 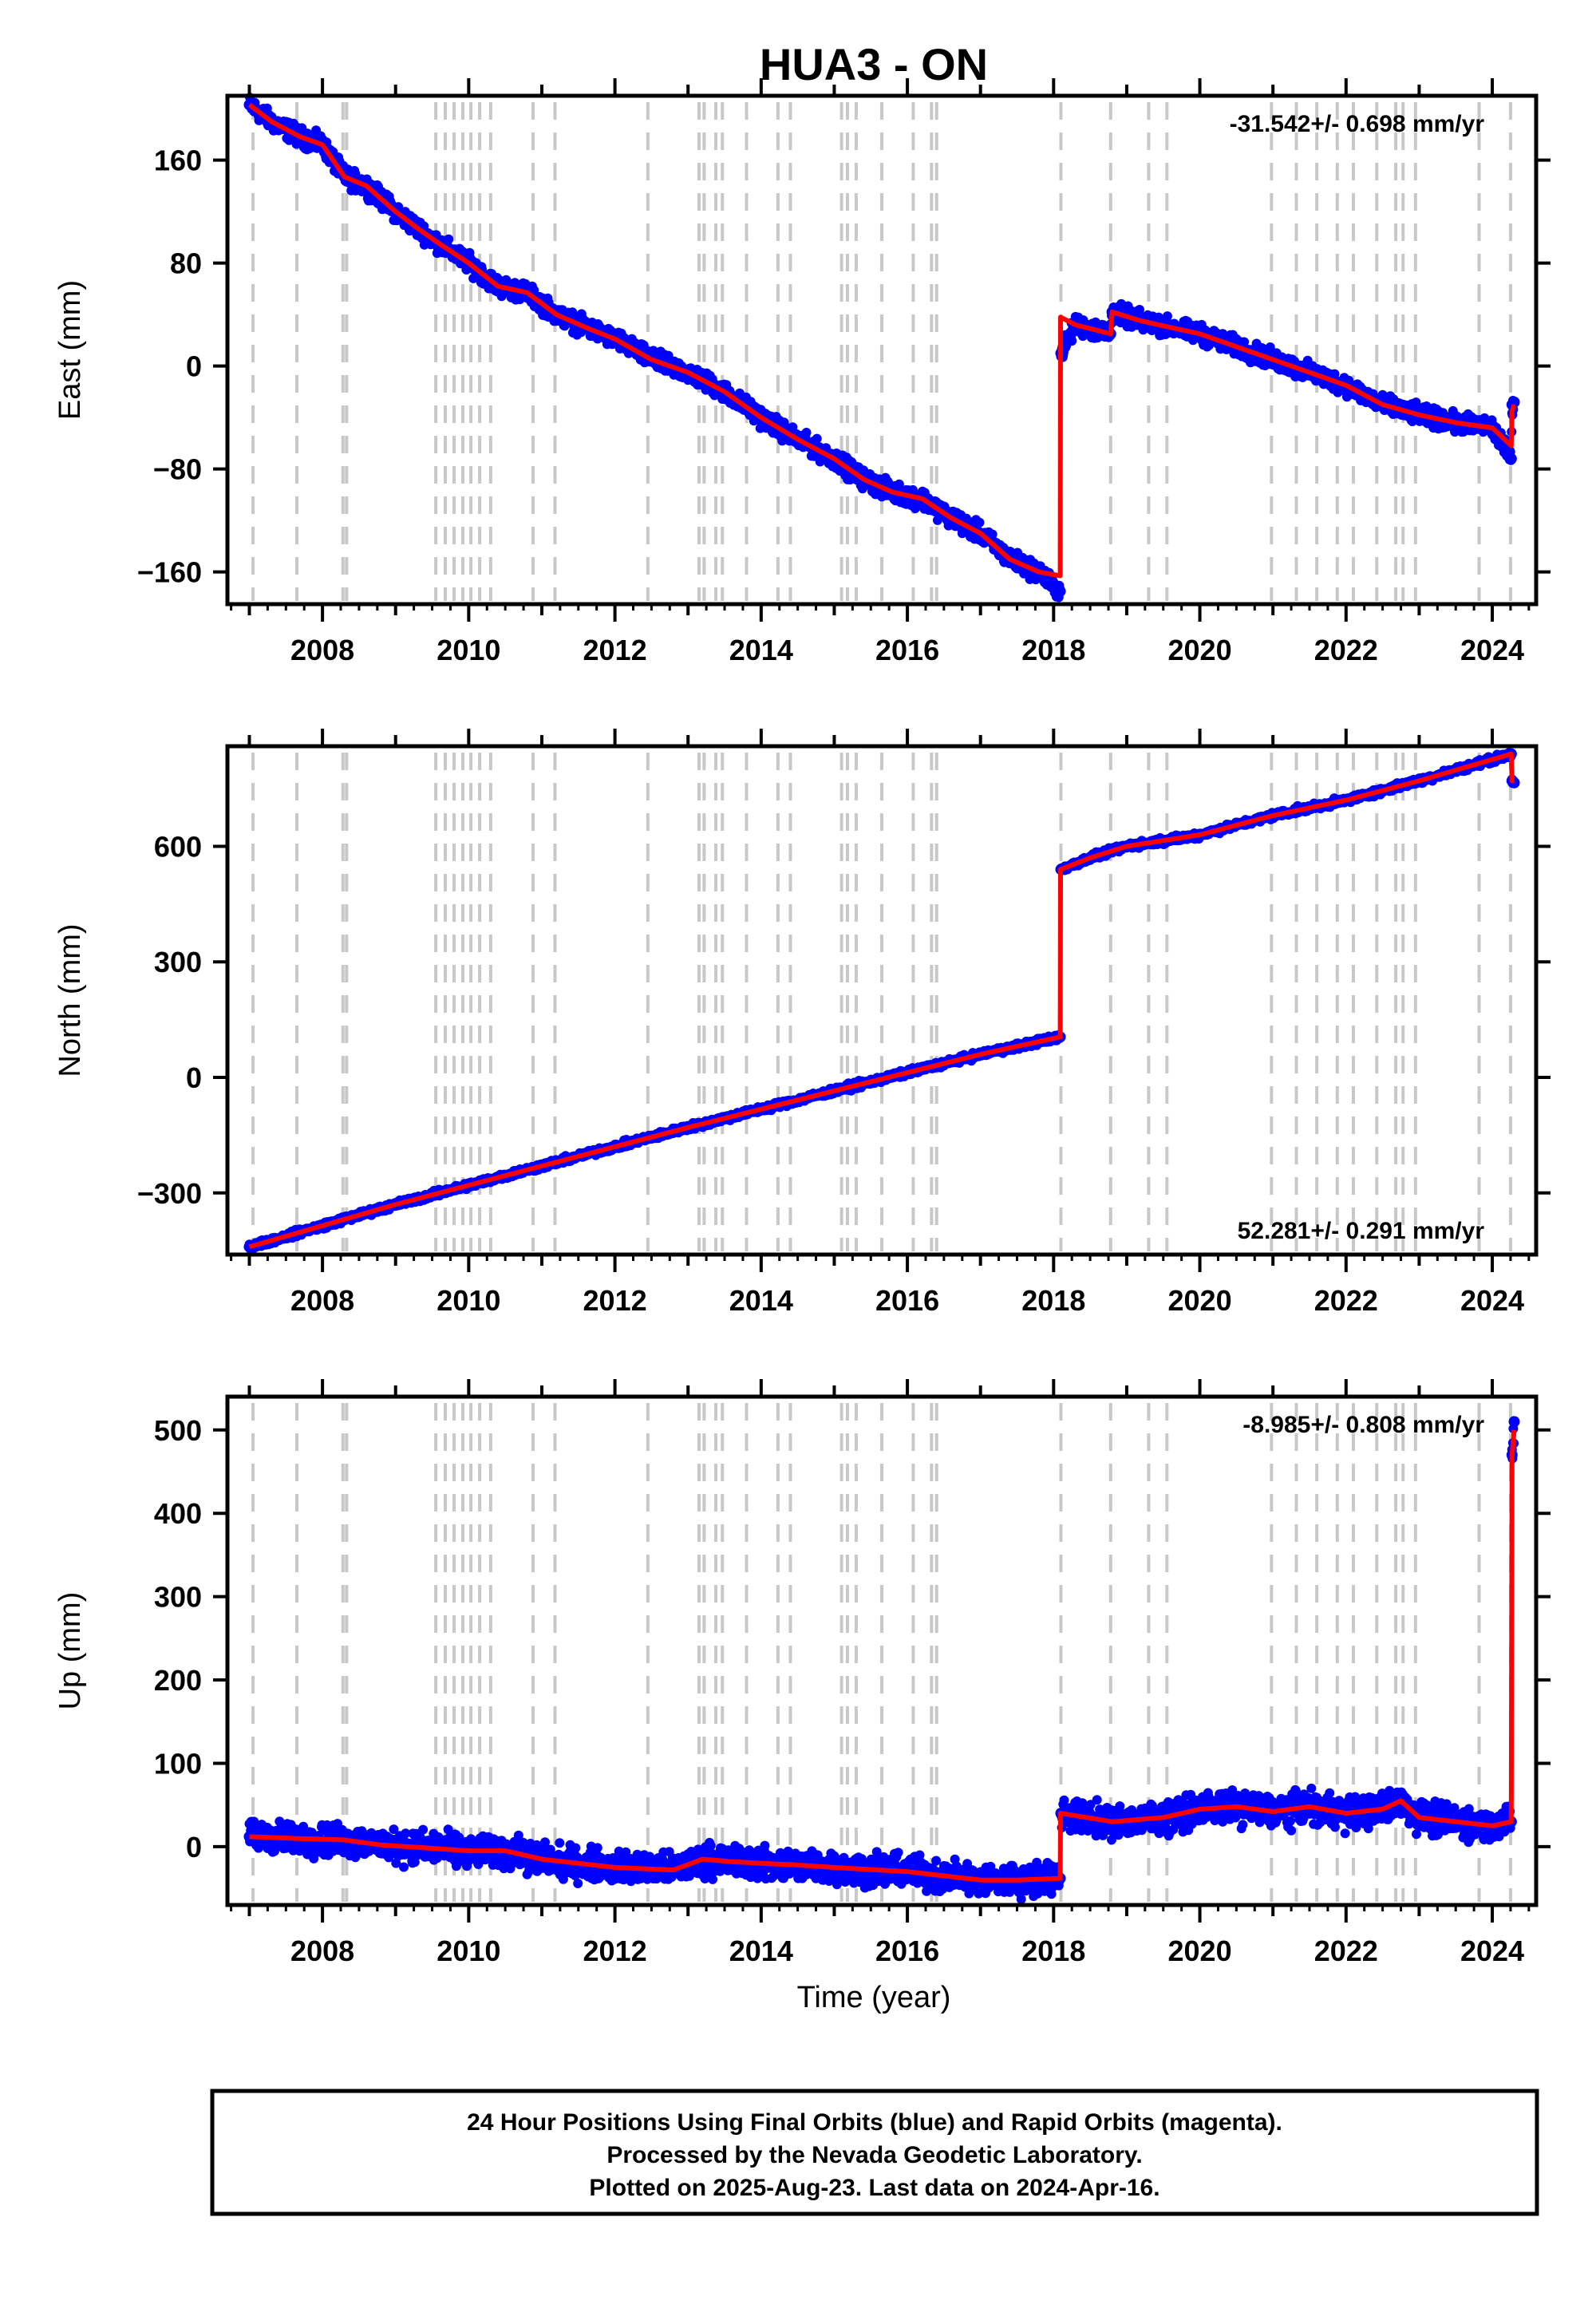 What do you see at coordinates (1357, 124) in the screenshot?
I see `east-rate-label: -31.542+/- 0.698 mm/yr` at bounding box center [1357, 124].